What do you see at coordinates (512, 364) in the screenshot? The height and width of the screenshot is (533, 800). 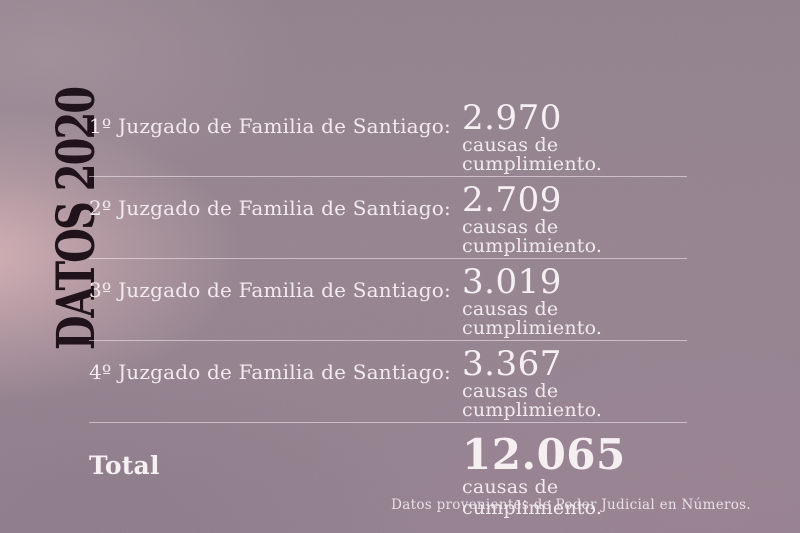 I see `case-count: 3.367` at bounding box center [512, 364].